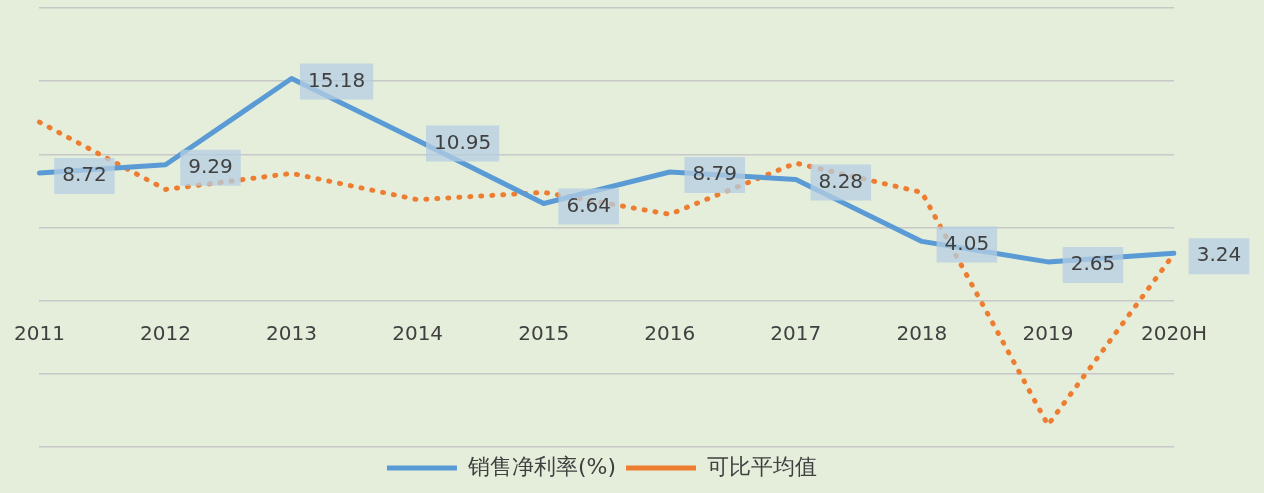 This screenshot has height=493, width=1264. I want to click on x-tick-label: 2011, so click(39, 332).